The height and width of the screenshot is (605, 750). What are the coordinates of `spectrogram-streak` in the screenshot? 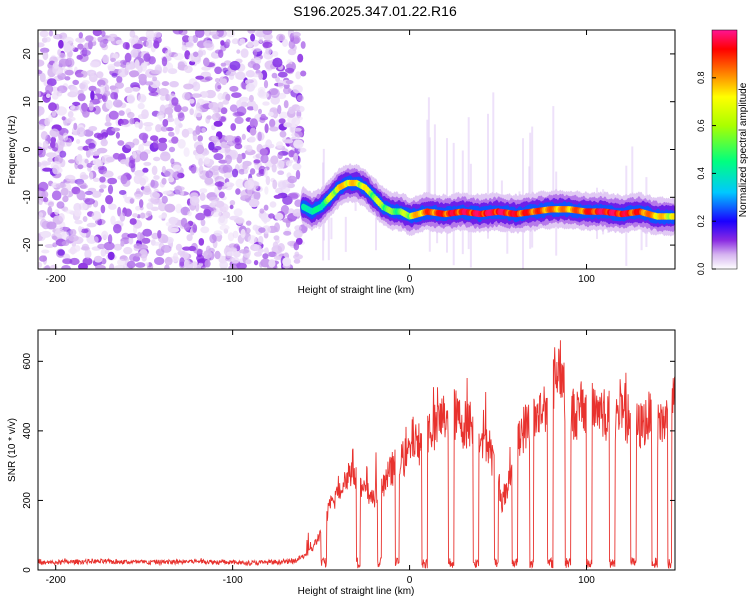 It's located at (376, 234).